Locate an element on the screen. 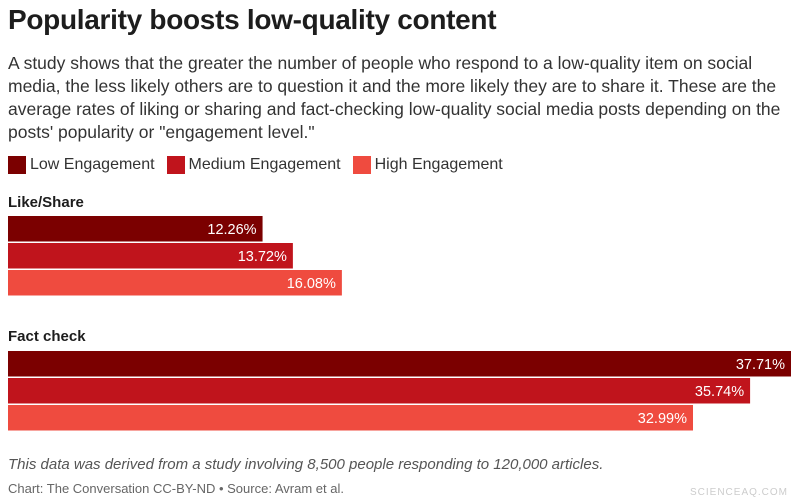 The image size is (800, 504). bar-label-fact-check-low: 37.71% is located at coordinates (760, 365).